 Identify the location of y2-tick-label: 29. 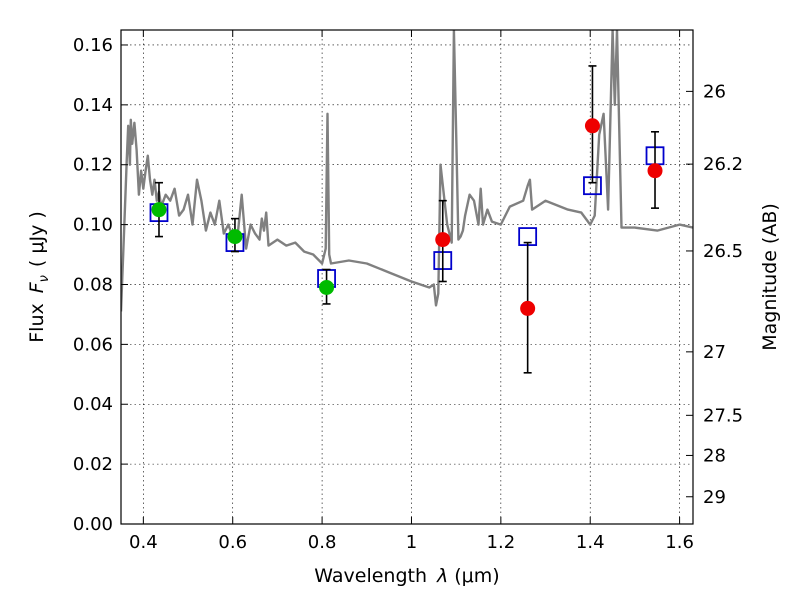
(714, 497).